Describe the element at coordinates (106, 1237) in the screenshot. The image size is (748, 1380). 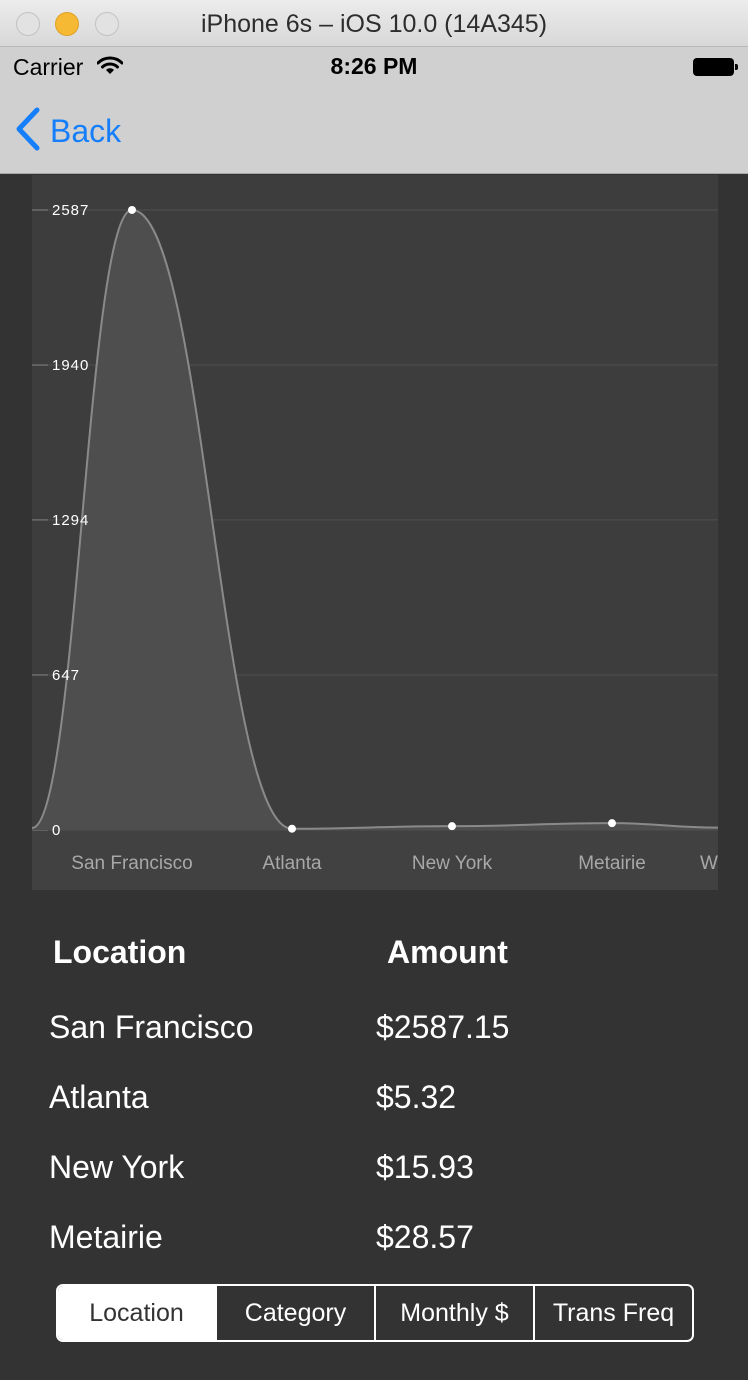
I see `row-location: Metairie` at that location.